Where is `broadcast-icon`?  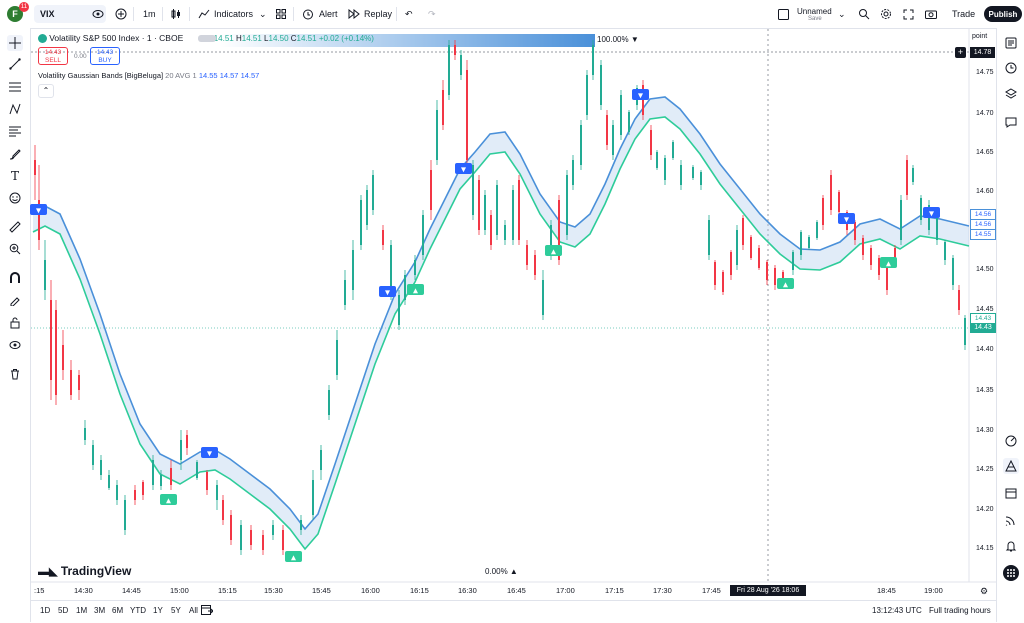 broadcast-icon is located at coordinates (1011, 520).